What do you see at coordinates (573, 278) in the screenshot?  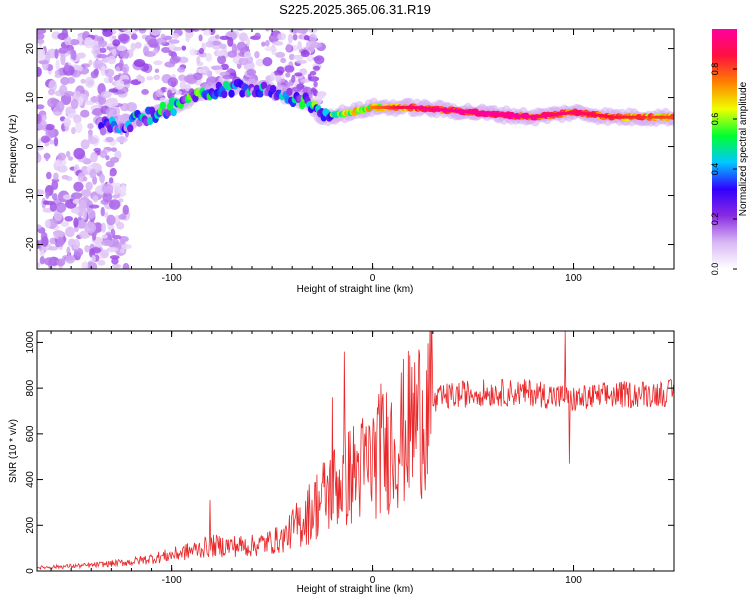 I see `heatmap-xtick-label: 100` at bounding box center [573, 278].